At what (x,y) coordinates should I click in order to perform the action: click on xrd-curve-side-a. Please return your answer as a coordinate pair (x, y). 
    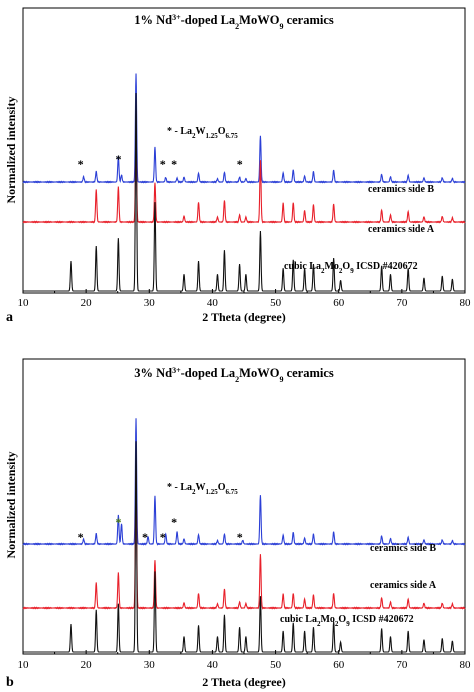
    Looking at the image, I should click on (244, 181).